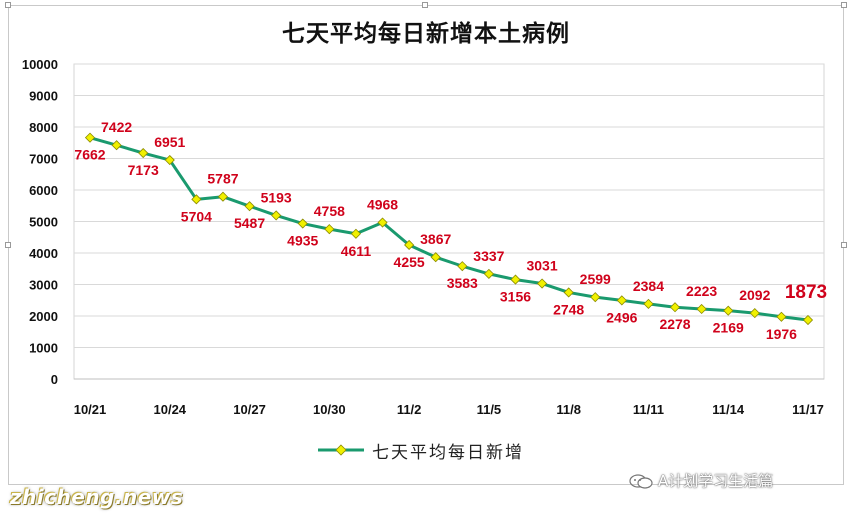 The width and height of the screenshot is (852, 517). Describe the element at coordinates (425, 5) in the screenshot. I see `resize-handle-top` at that location.